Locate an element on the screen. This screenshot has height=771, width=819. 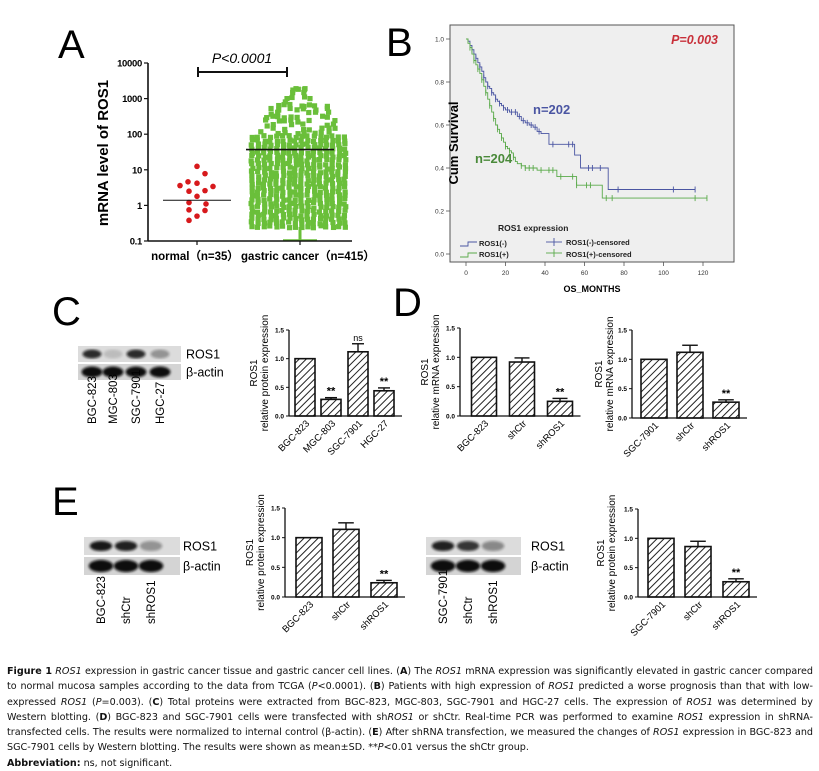
bar-ylabel-line2: relative mRNA expression is located at coordinates (436, 371).